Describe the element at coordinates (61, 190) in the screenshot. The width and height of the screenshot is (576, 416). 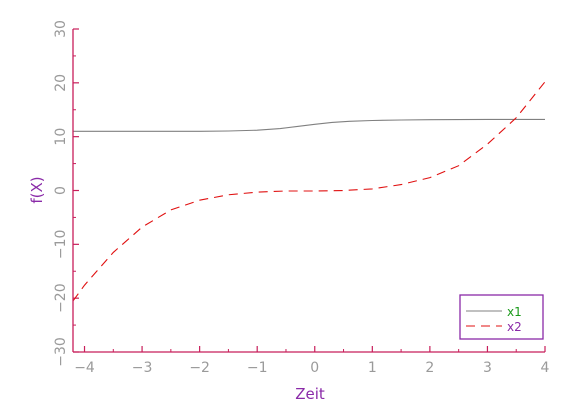
I see `y-tick-label: 0` at that location.